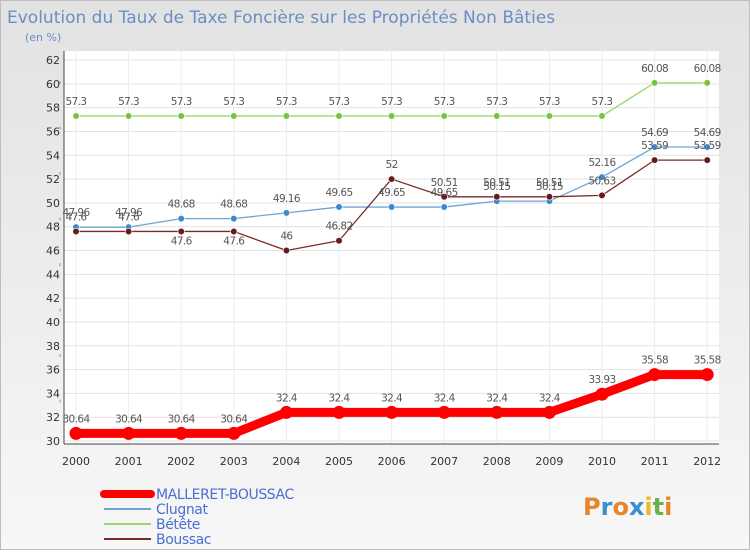 Image resolution: width=750 pixels, height=554 pixels. I want to click on x-tick-label: 2000, so click(76, 461).